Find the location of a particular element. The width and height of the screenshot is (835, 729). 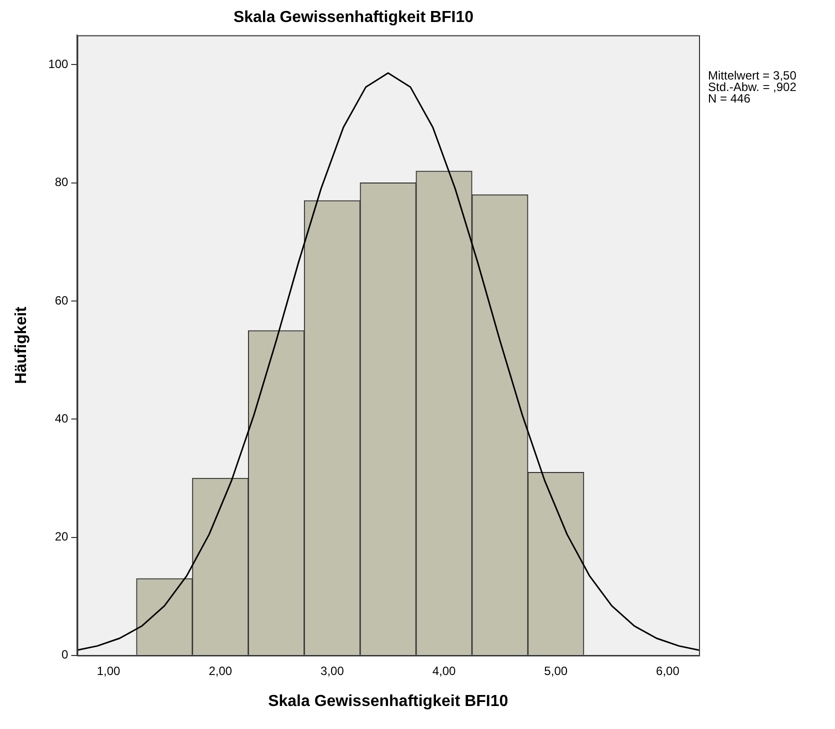

y-axis-title: Häufigkeit is located at coordinates (21, 345).